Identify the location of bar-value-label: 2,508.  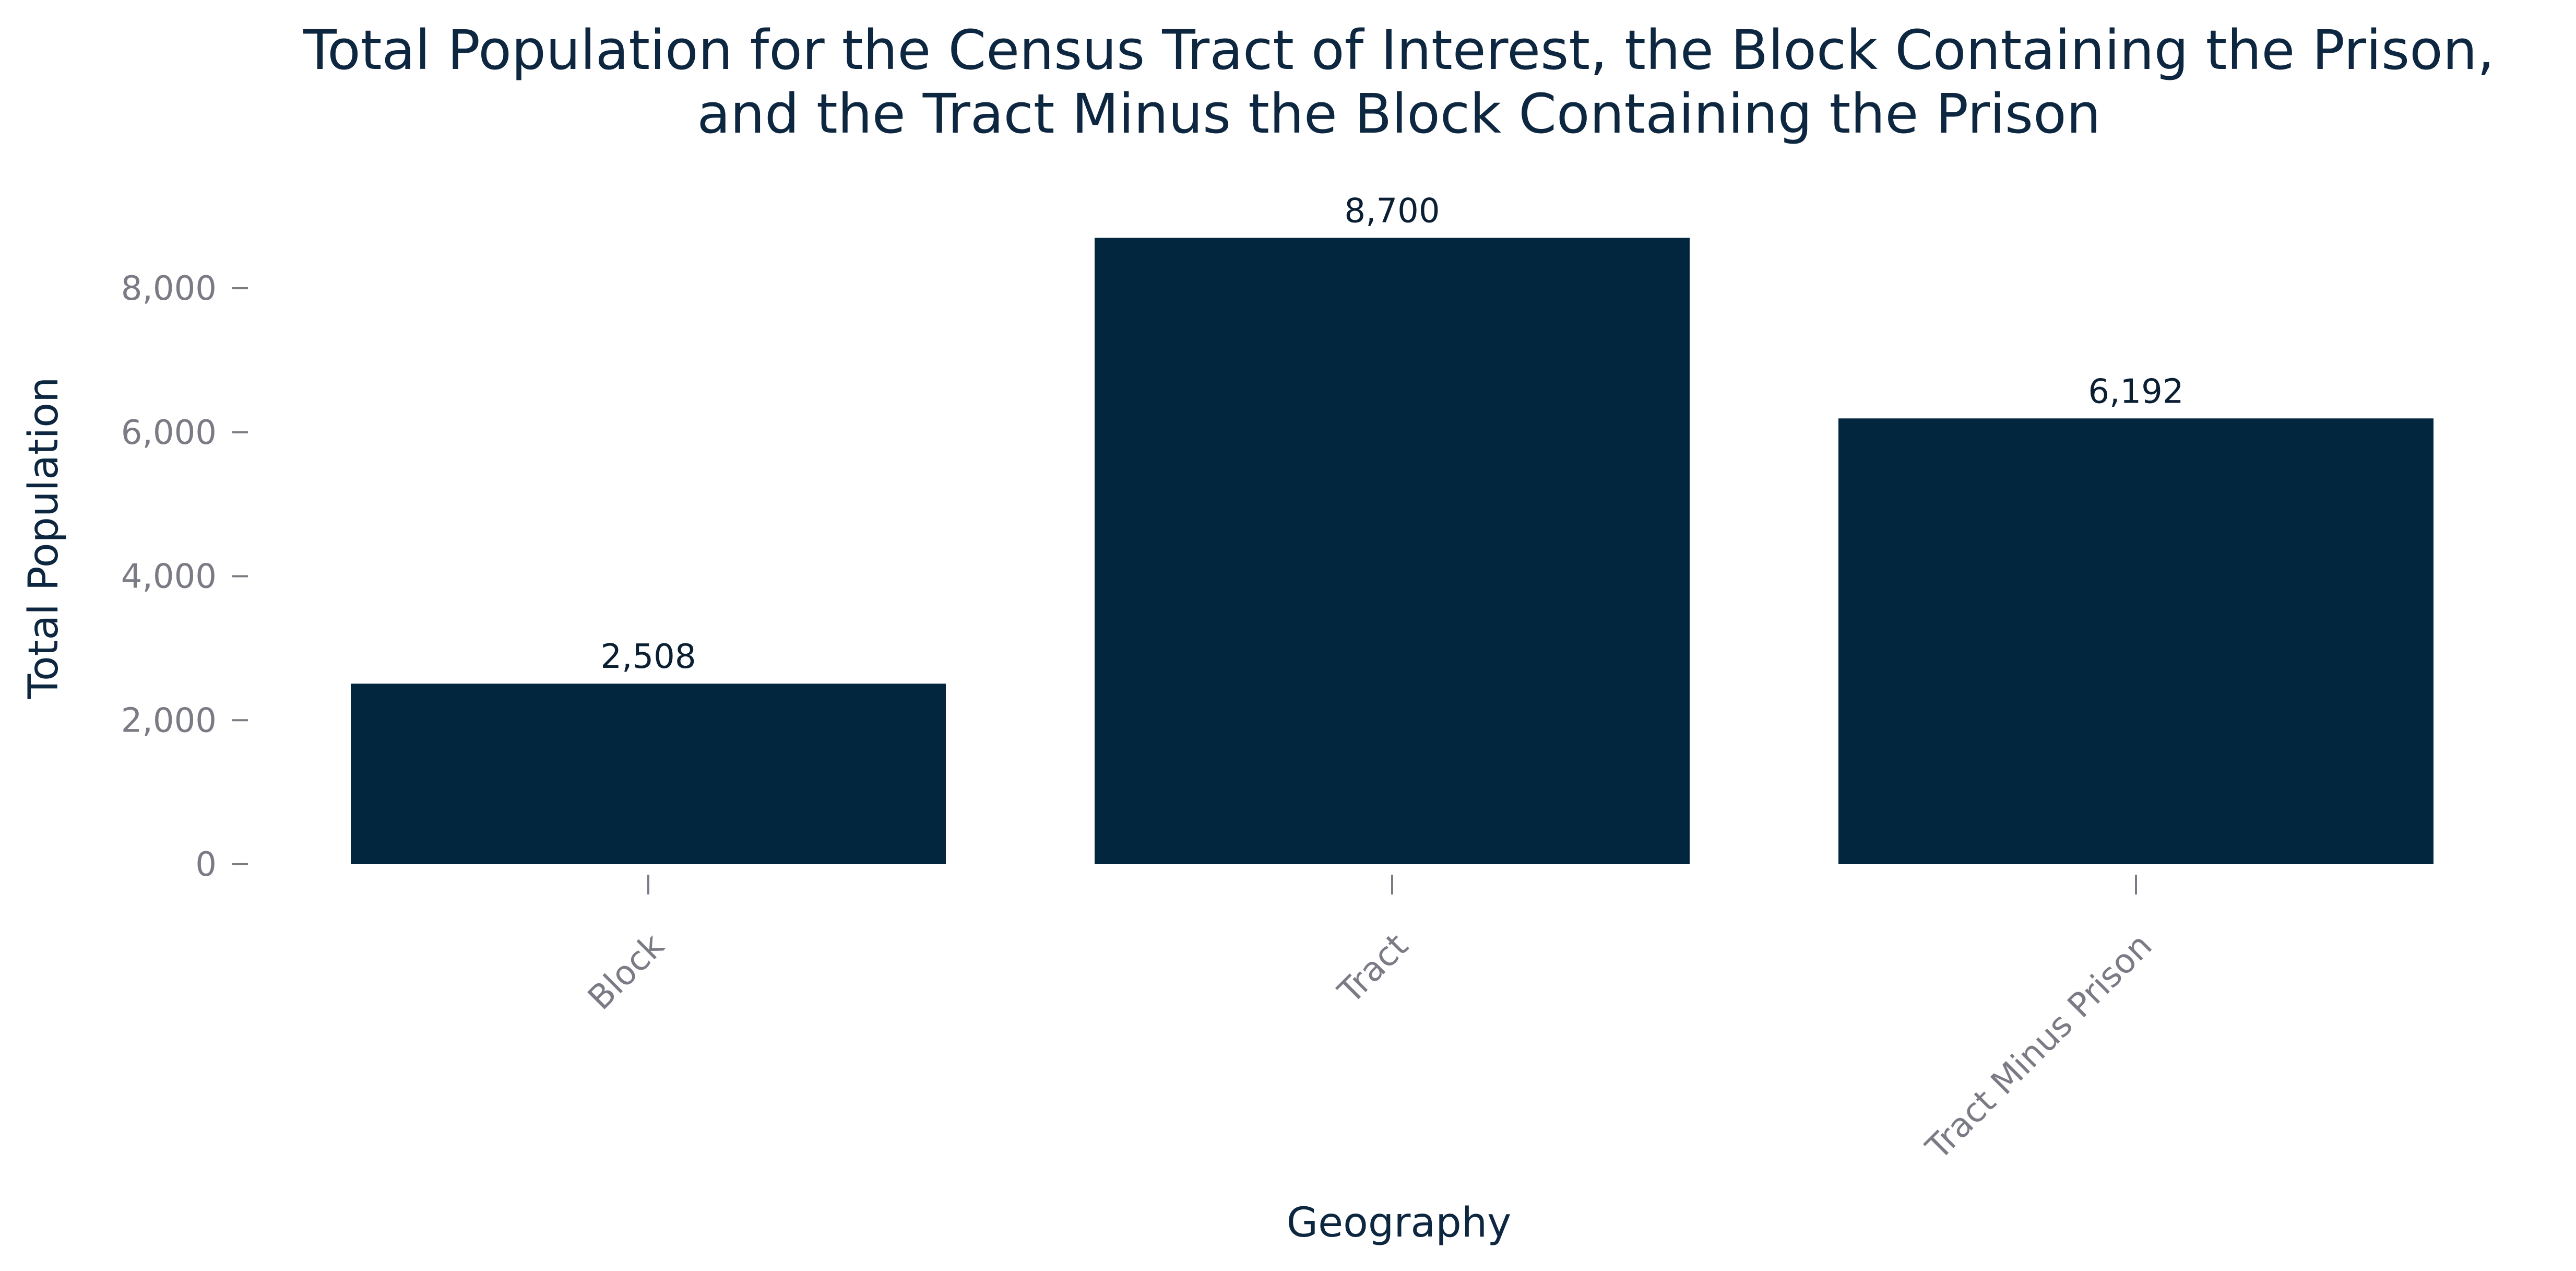
(648, 657).